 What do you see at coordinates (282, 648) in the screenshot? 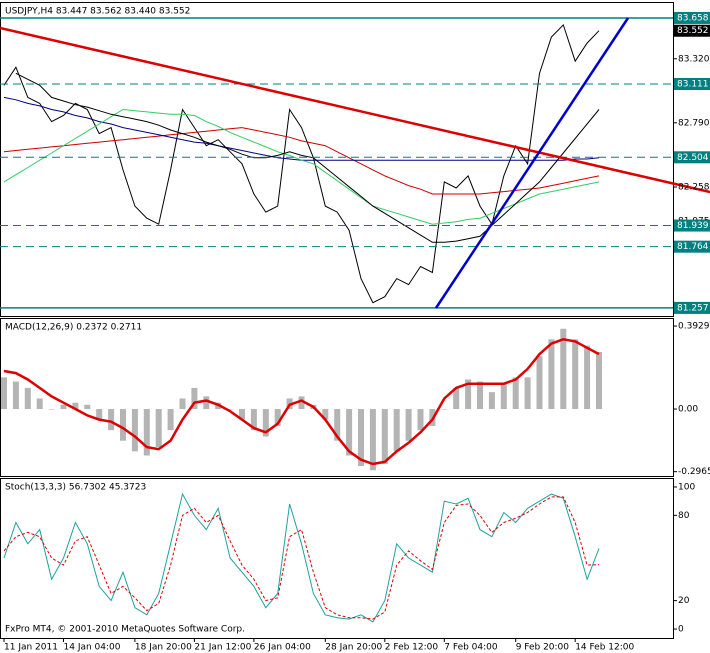
I see `x-tick-label: 26 Jan 04:00` at bounding box center [282, 648].